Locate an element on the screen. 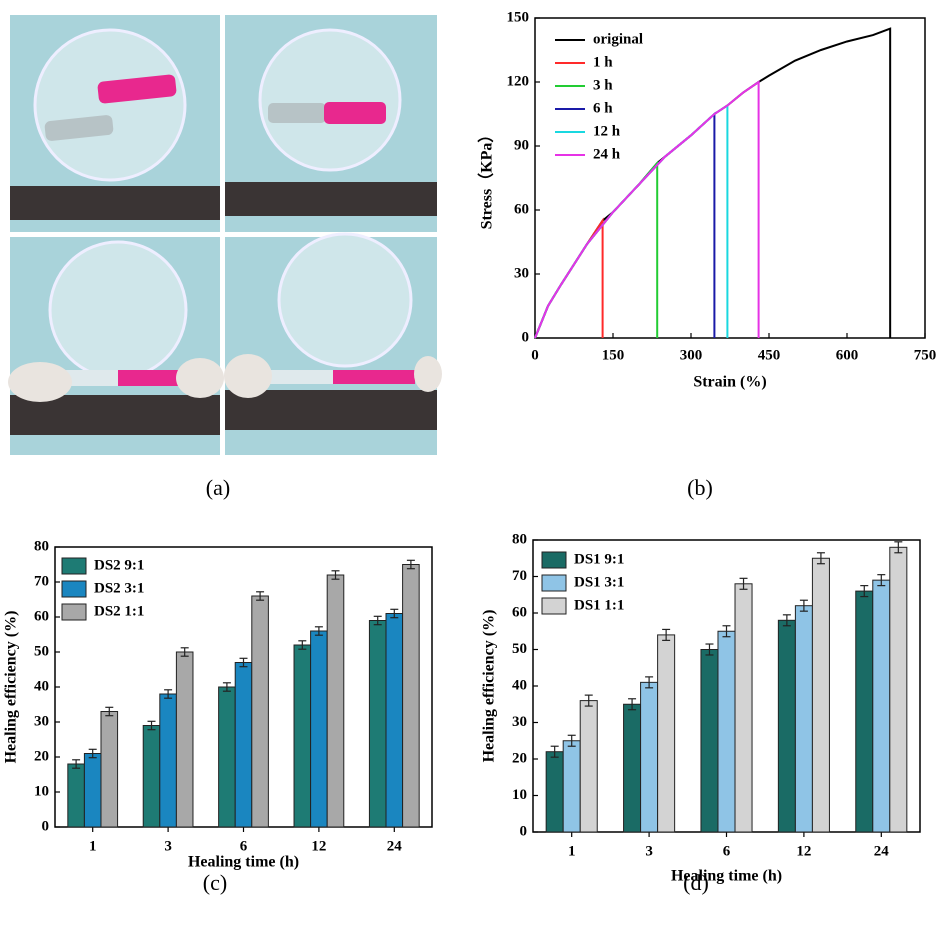 The image size is (939, 927). panel-label: (d) is located at coordinates (696, 882).